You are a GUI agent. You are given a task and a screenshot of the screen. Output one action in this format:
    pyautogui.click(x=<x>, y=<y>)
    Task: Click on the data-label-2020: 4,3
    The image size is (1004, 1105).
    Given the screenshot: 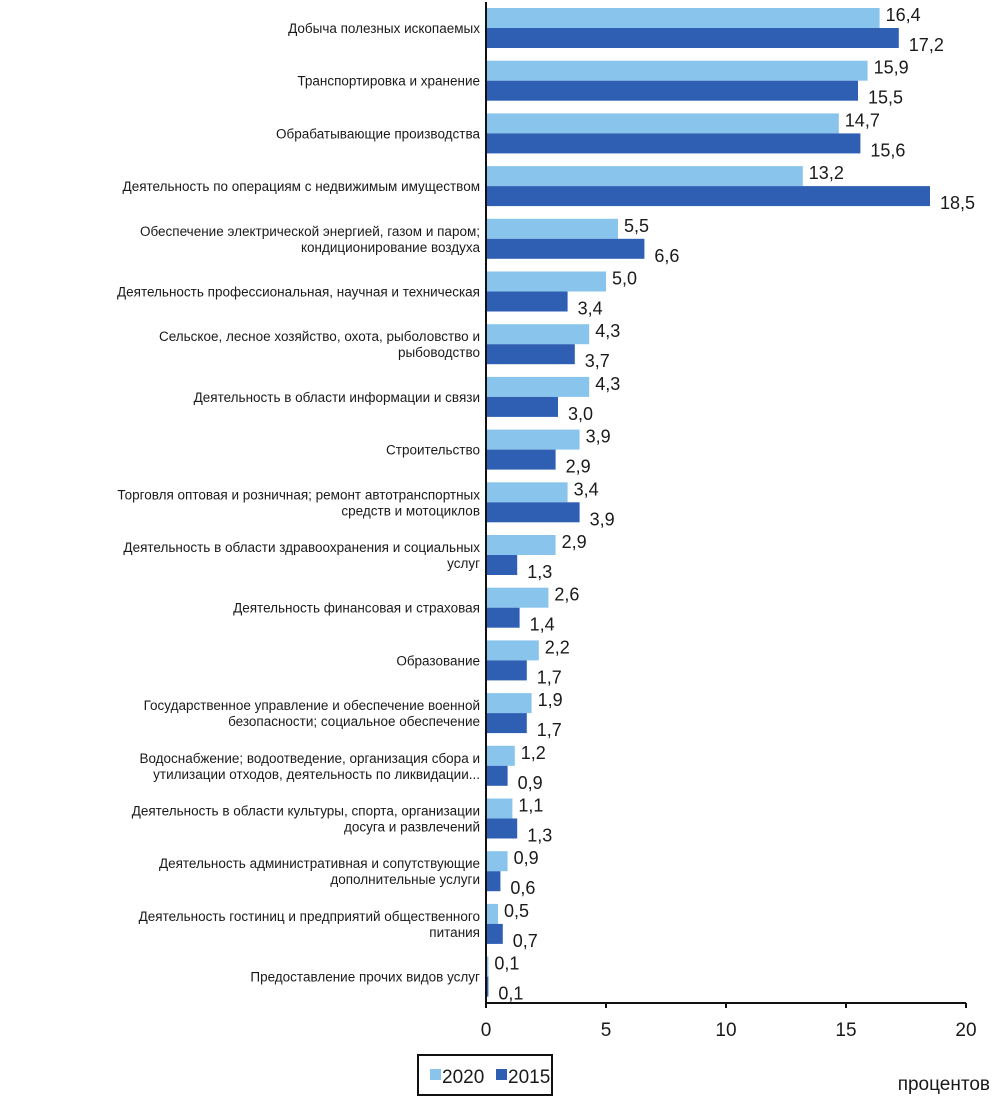 What is the action you would take?
    pyautogui.click(x=607, y=331)
    